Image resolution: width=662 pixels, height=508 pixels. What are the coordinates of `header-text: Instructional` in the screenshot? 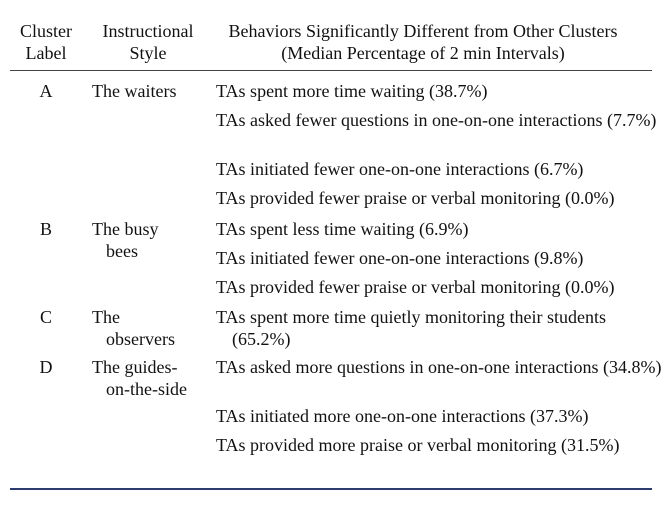 It's located at (148, 31).